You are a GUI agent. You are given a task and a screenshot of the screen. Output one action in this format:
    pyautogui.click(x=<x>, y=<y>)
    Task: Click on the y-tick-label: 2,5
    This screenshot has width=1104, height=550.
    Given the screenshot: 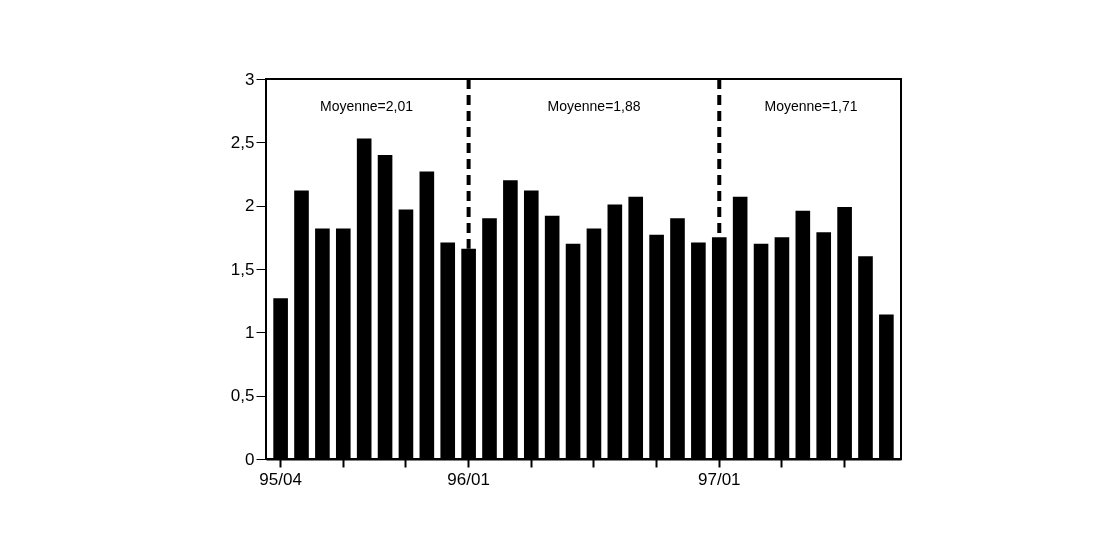 What is the action you would take?
    pyautogui.click(x=242, y=142)
    